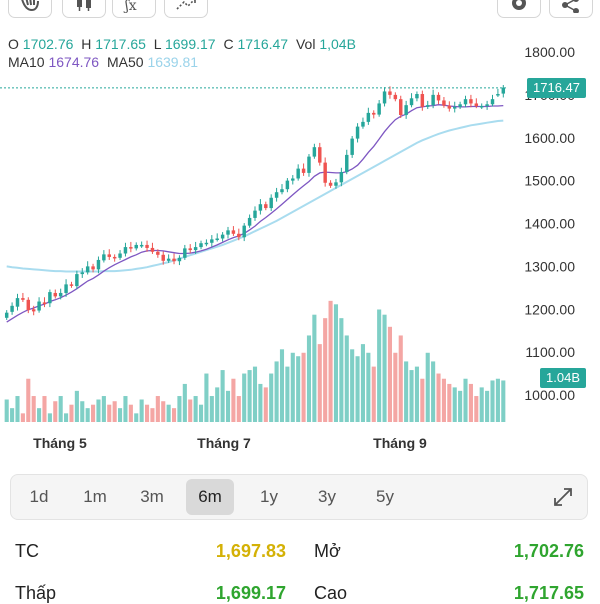 This screenshot has height=604, width=600. Describe the element at coordinates (39, 496) in the screenshot. I see `timeframe-1d: 1d` at that location.